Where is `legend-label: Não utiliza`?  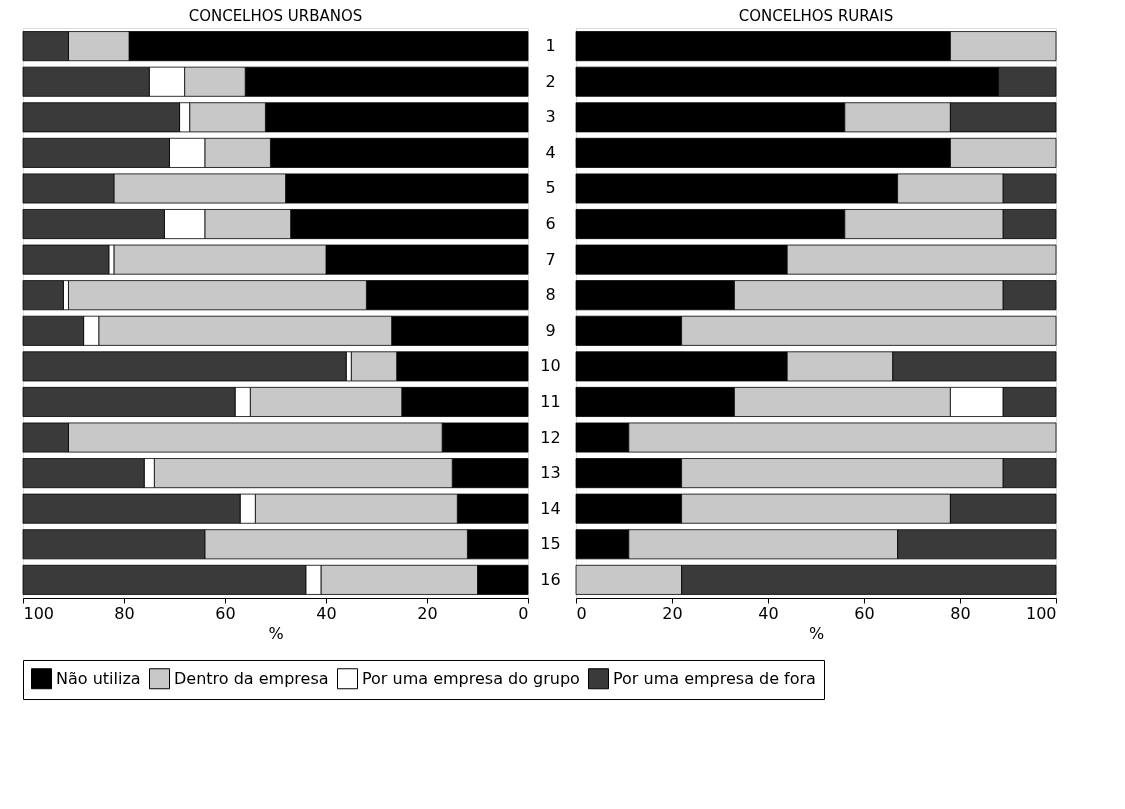
legend-label: Não utiliza is located at coordinates (98, 678).